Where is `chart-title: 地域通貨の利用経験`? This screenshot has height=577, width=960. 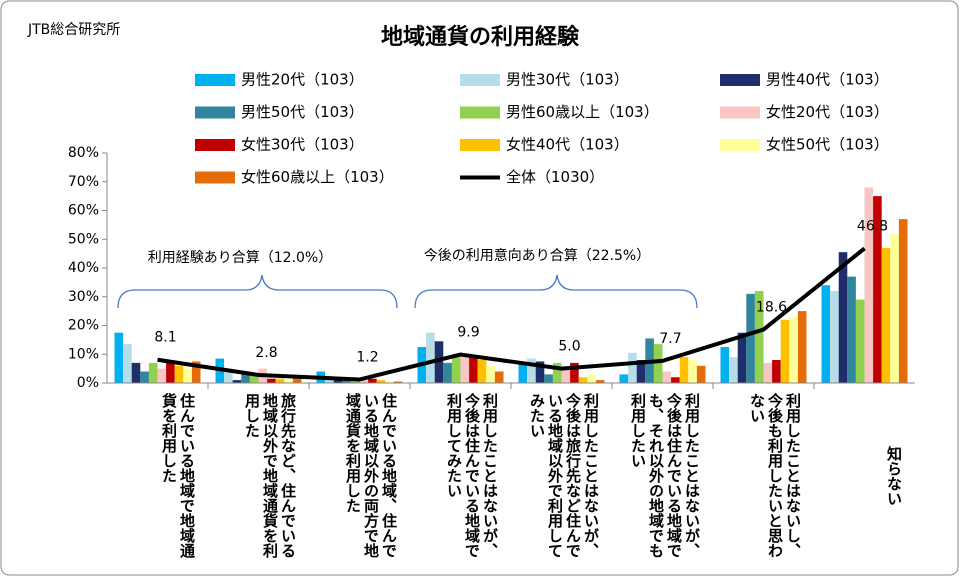 chart-title: 地域通貨の利用経験 is located at coordinates (480, 37).